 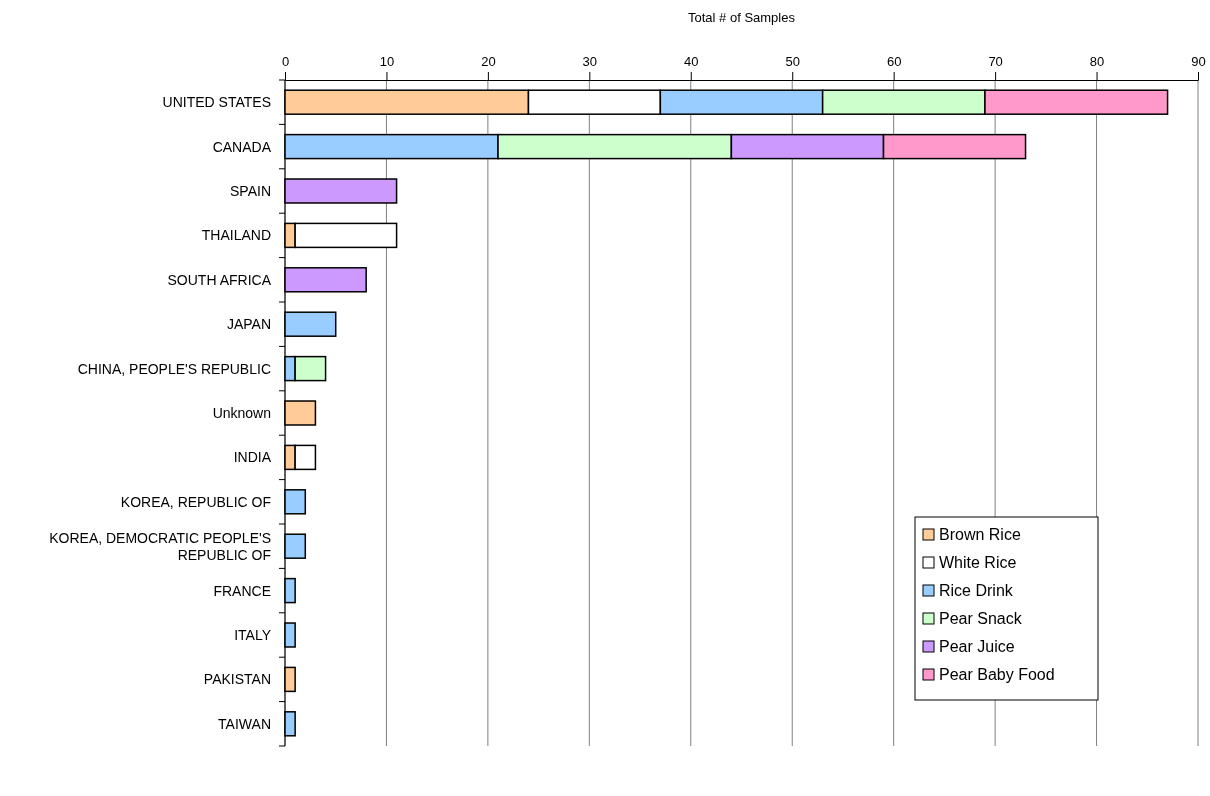 I want to click on x-tick-label: 20, so click(x=488, y=61).